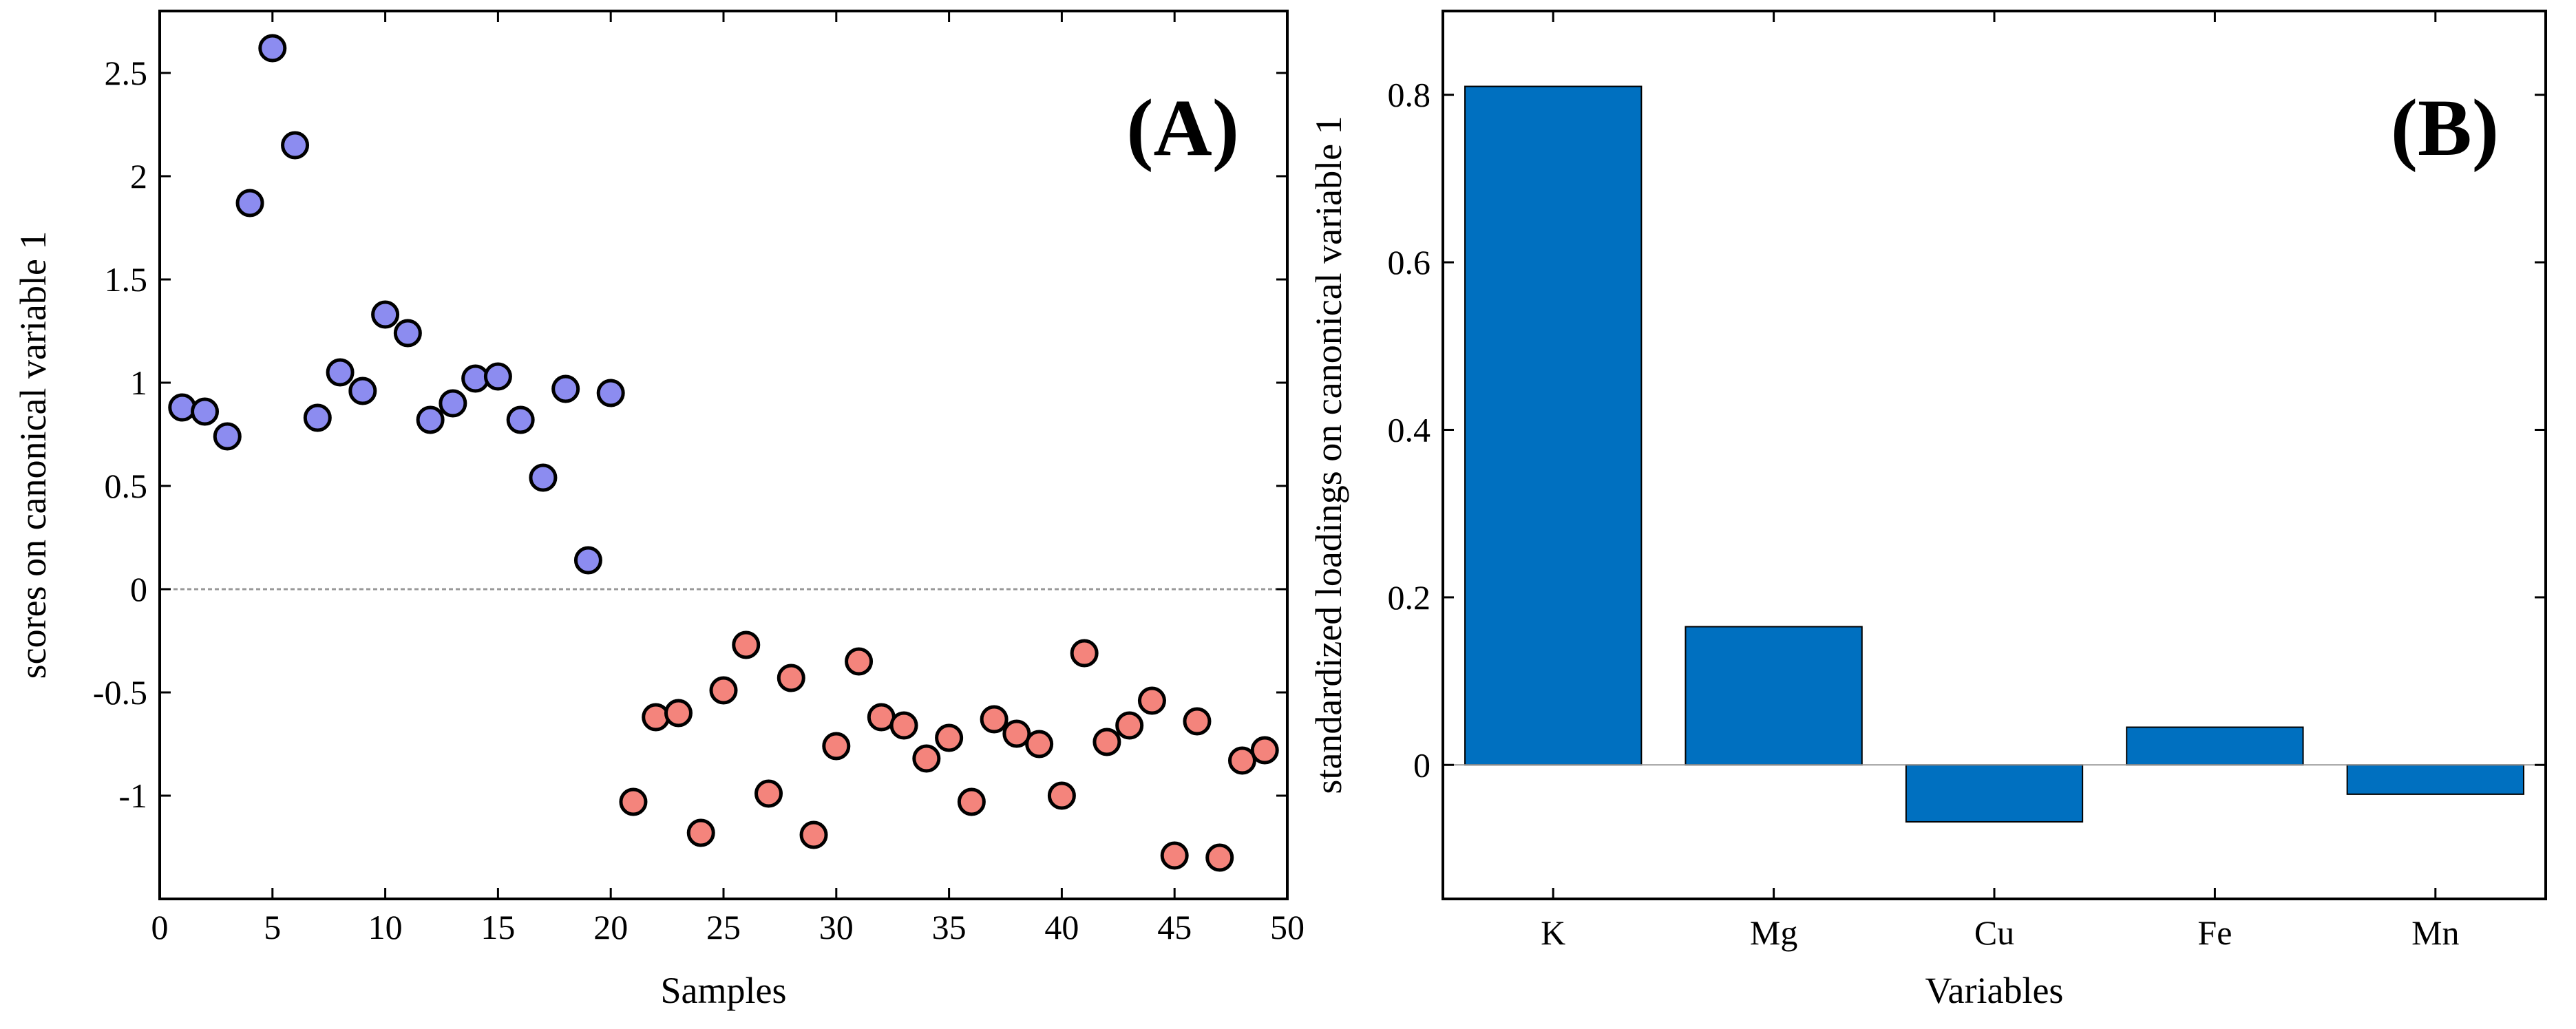 The width and height of the screenshot is (2576, 1029). What do you see at coordinates (139, 176) in the screenshot?
I see `y-tick-label: 2` at bounding box center [139, 176].